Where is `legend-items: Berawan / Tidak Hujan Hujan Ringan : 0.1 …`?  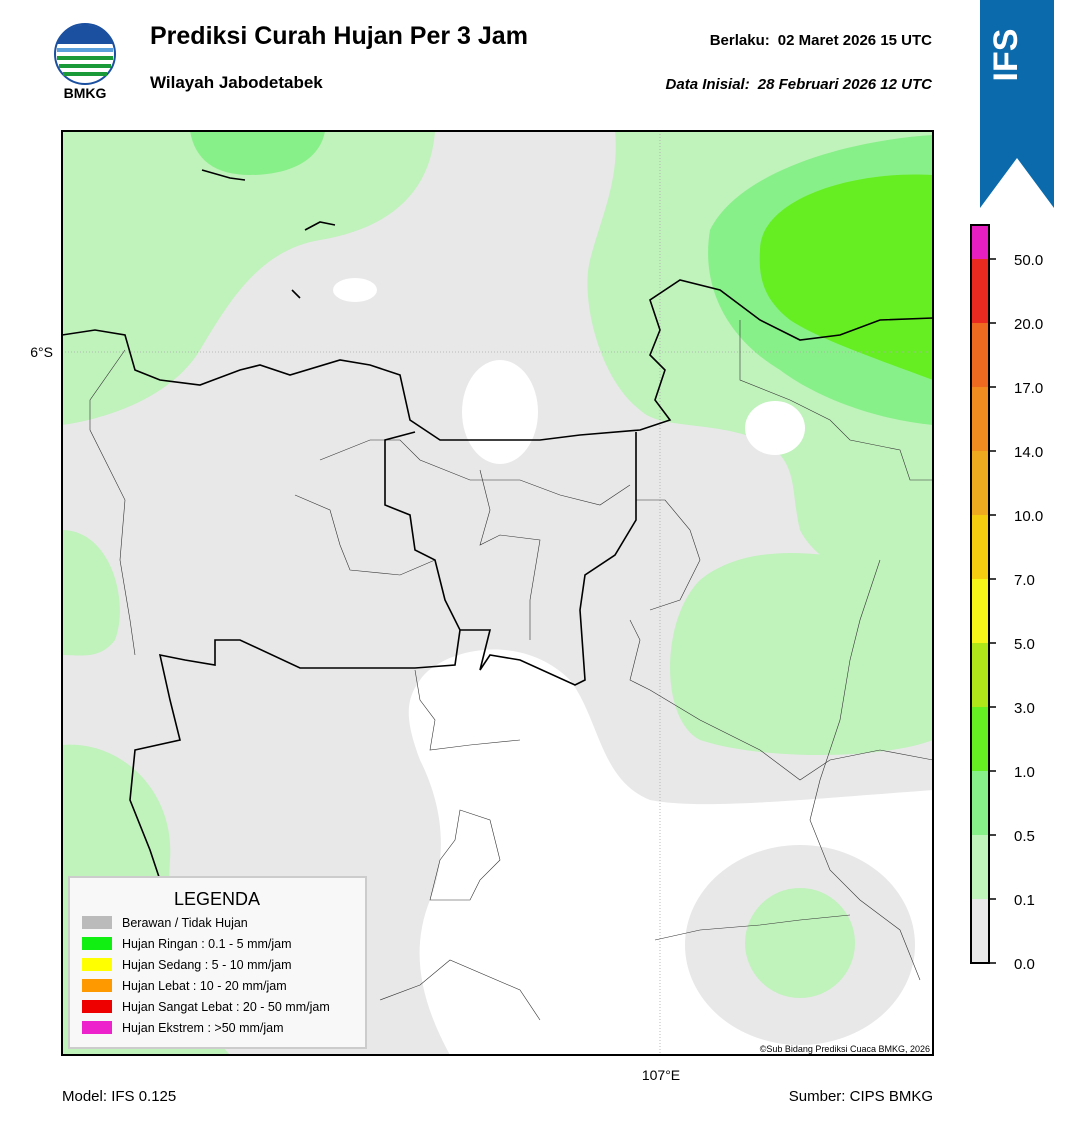
legend-items: Berawan / Tidak Hujan Hujan Ringan : 0.1 … is located at coordinates (206, 975).